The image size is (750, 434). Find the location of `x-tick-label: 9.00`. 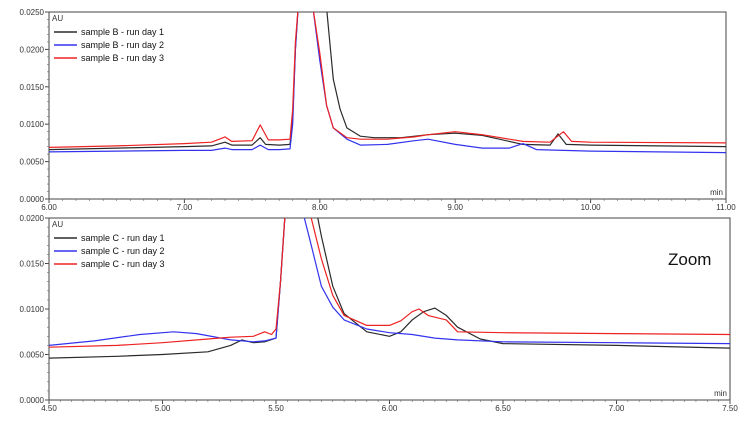

x-tick-label: 9.00 is located at coordinates (455, 207).